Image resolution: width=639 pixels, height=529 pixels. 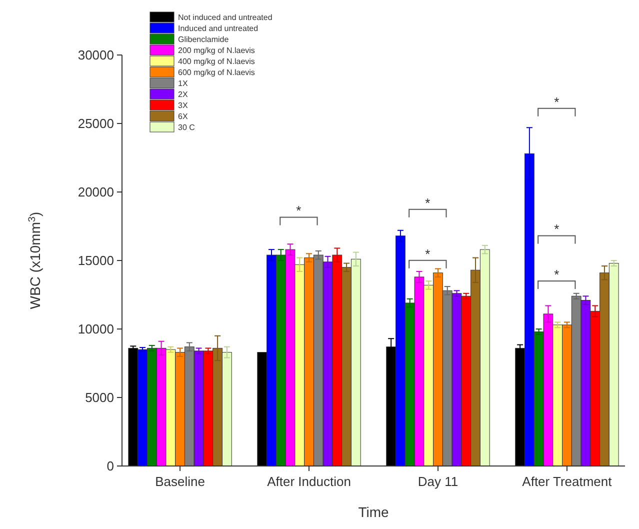 What do you see at coordinates (438, 481) in the screenshot?
I see `x-tick-label: Day 11` at bounding box center [438, 481].